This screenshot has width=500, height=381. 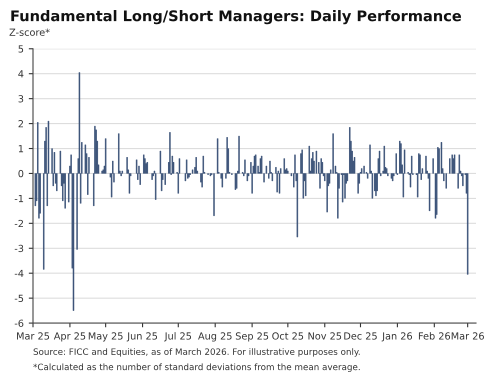 I want to click on y-tick-label: 0, so click(x=21, y=174).